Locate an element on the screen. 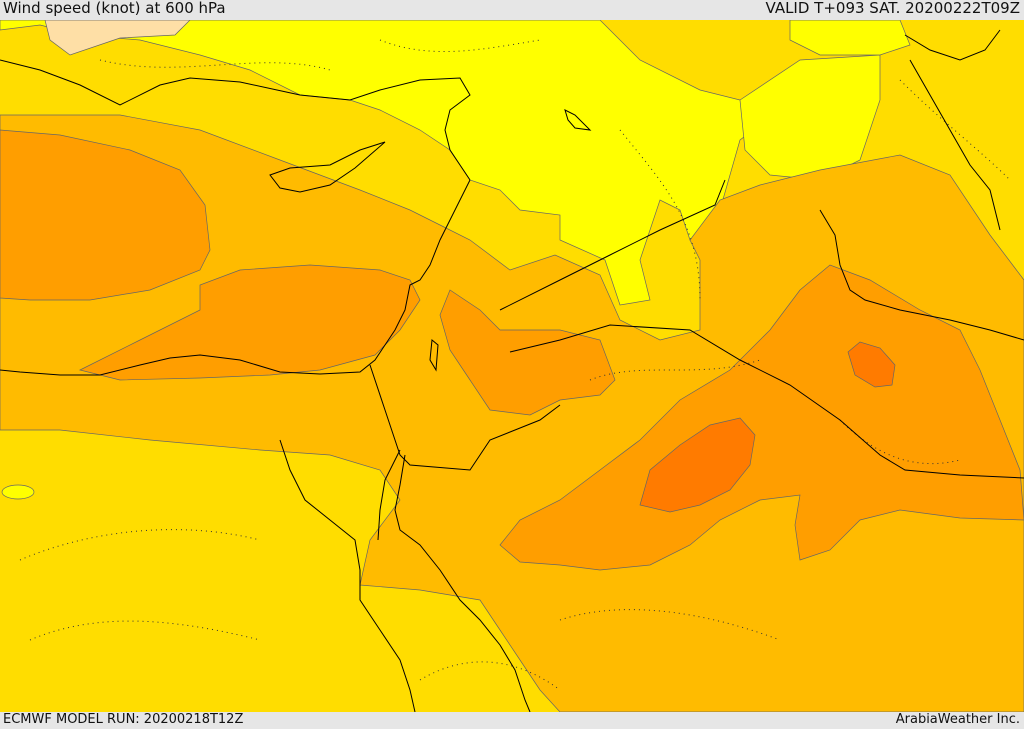  band-dark-orange-core is located at coordinates (697, 465).